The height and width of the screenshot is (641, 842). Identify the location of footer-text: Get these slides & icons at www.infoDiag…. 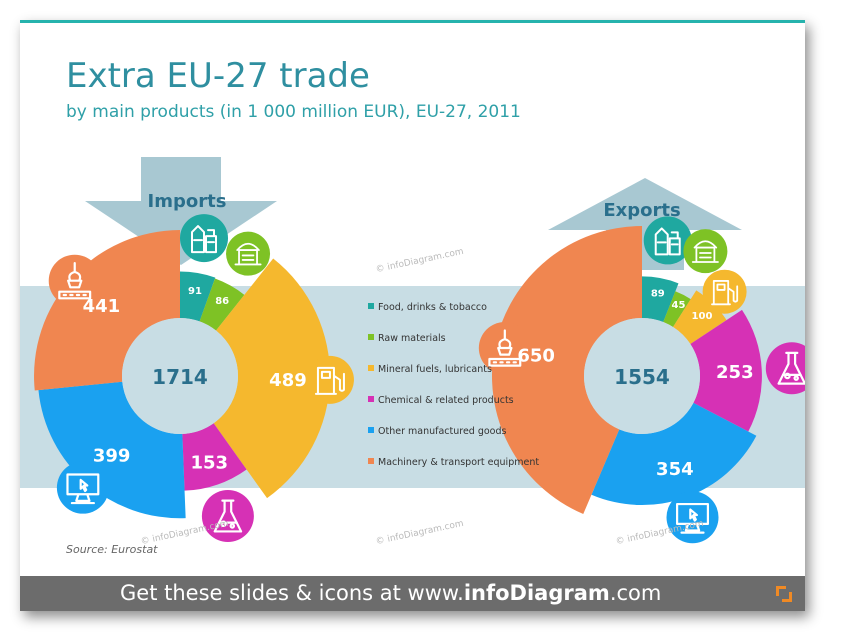
(390, 593).